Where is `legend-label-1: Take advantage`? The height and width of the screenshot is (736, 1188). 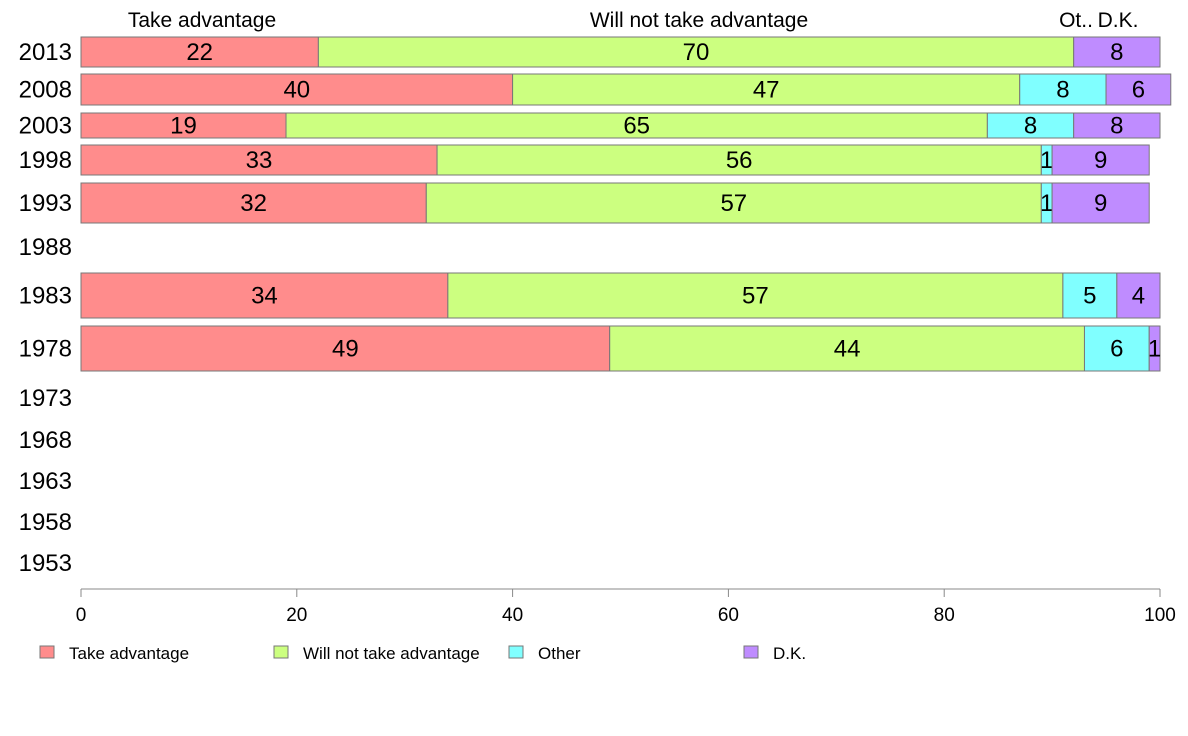
legend-label-1: Take advantage is located at coordinates (129, 653).